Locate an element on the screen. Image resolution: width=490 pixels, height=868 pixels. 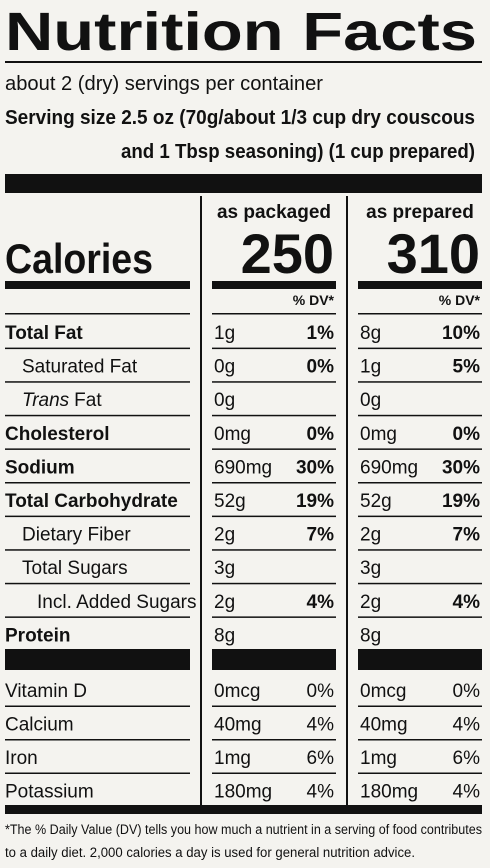
daily-value: 30% is located at coordinates (461, 467).